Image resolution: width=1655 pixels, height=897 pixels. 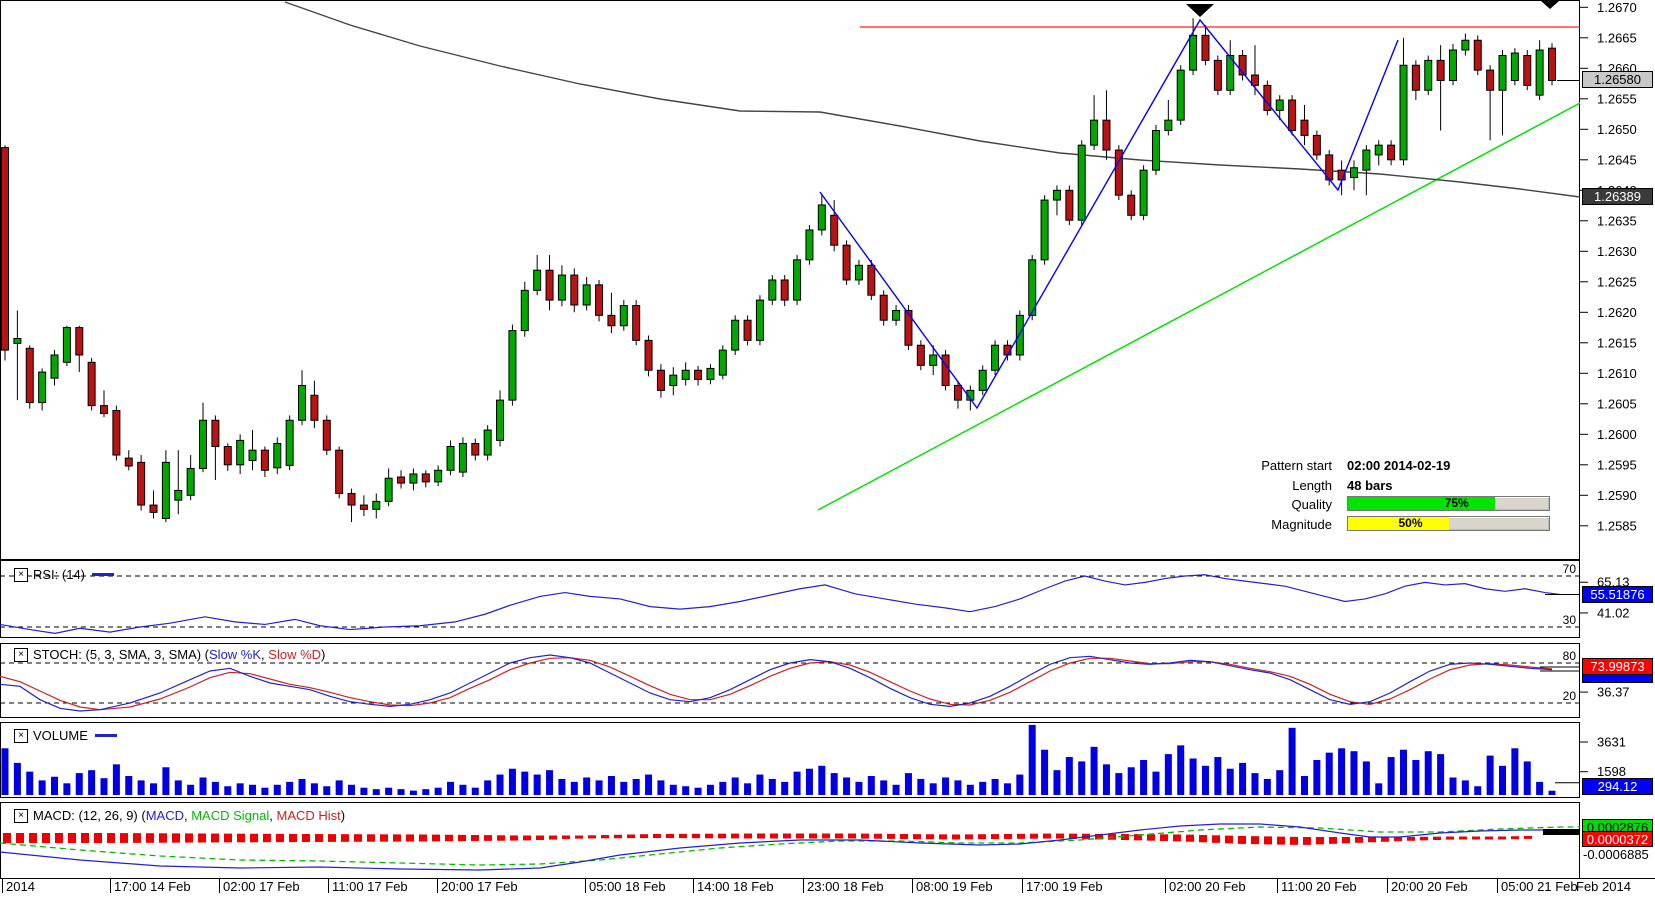 What do you see at coordinates (1570, 569) in the screenshot?
I see `rsi-level-label: 70` at bounding box center [1570, 569].